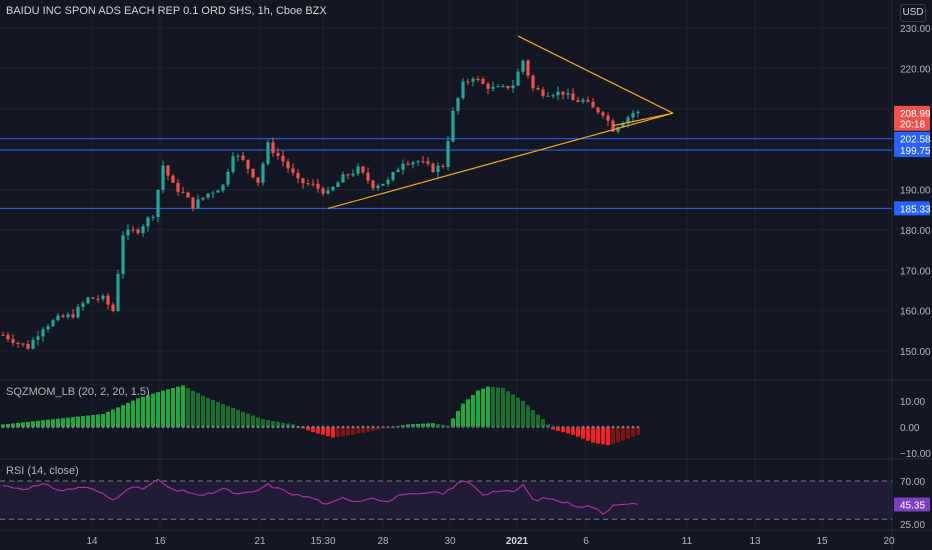  What do you see at coordinates (915, 312) in the screenshot?
I see `price-tick-label: 160.00` at bounding box center [915, 312].